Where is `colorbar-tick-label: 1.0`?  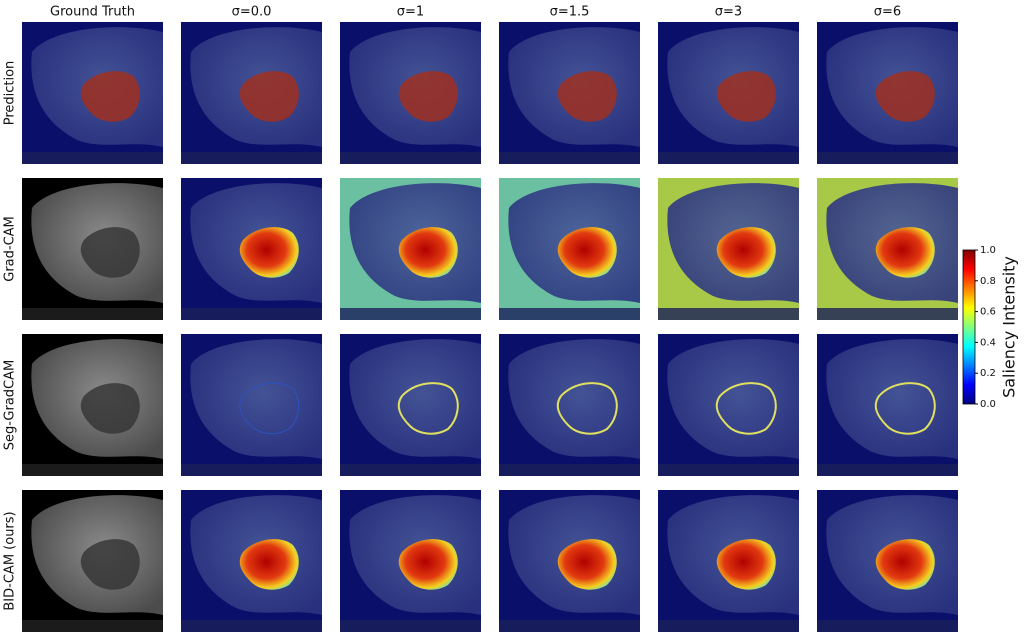
colorbar-tick-label: 1.0 is located at coordinates (988, 250).